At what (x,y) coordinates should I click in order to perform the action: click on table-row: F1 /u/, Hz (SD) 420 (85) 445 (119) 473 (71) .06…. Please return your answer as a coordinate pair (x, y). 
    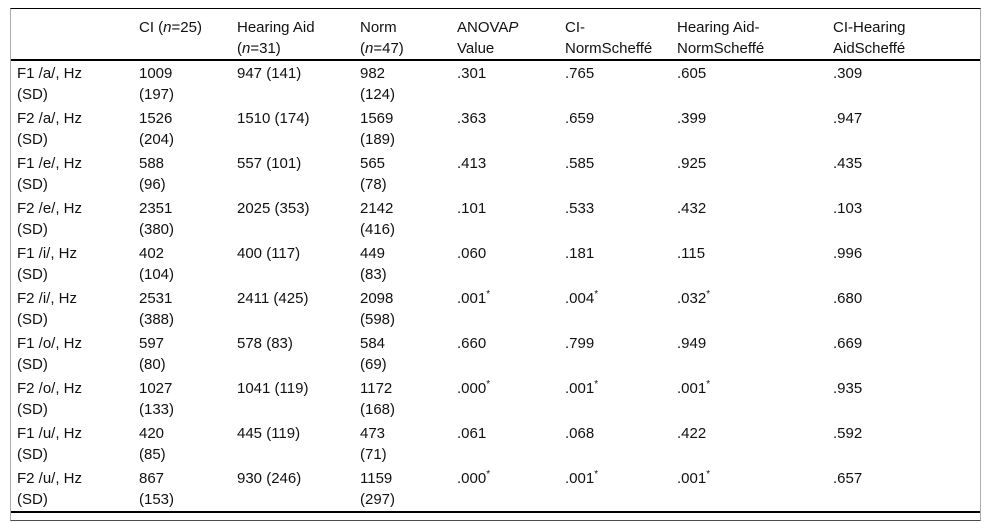
    Looking at the image, I should click on (495, 443).